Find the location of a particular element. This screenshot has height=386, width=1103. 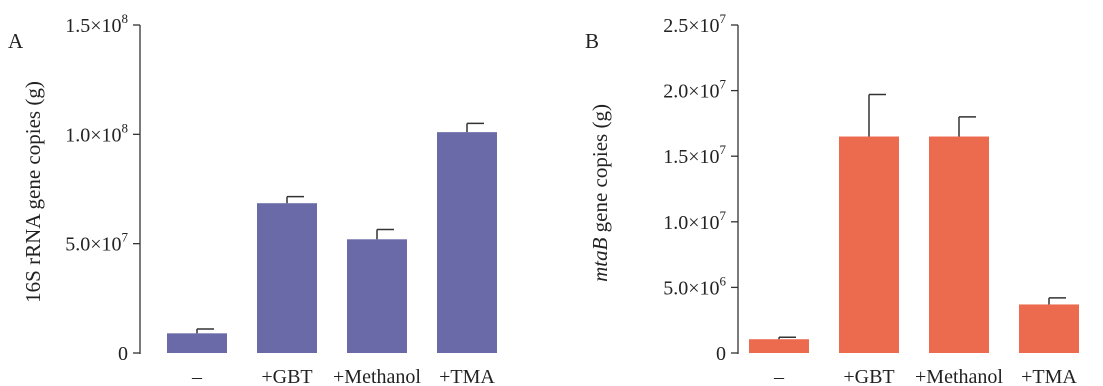

y-tick-label: 2.5×10⁷ is located at coordinates (694, 24).